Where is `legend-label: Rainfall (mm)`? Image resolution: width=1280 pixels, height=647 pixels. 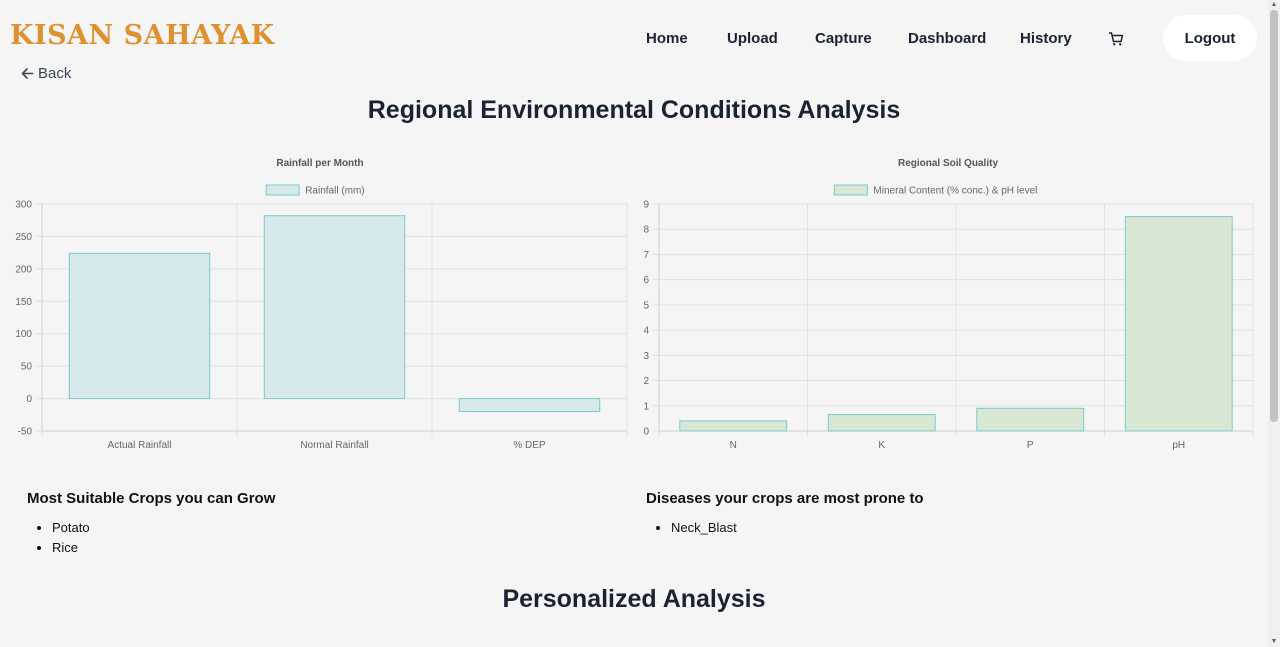
legend-label: Rainfall (mm) is located at coordinates (334, 191).